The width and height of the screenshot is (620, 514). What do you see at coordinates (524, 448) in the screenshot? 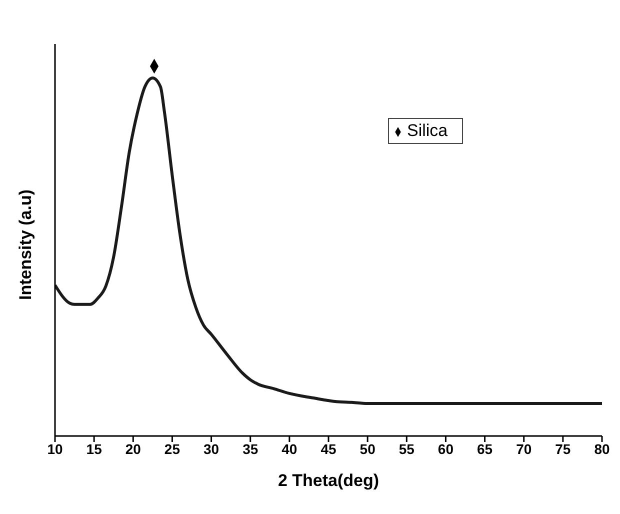
I see `x-tick-label: 70` at bounding box center [524, 448].